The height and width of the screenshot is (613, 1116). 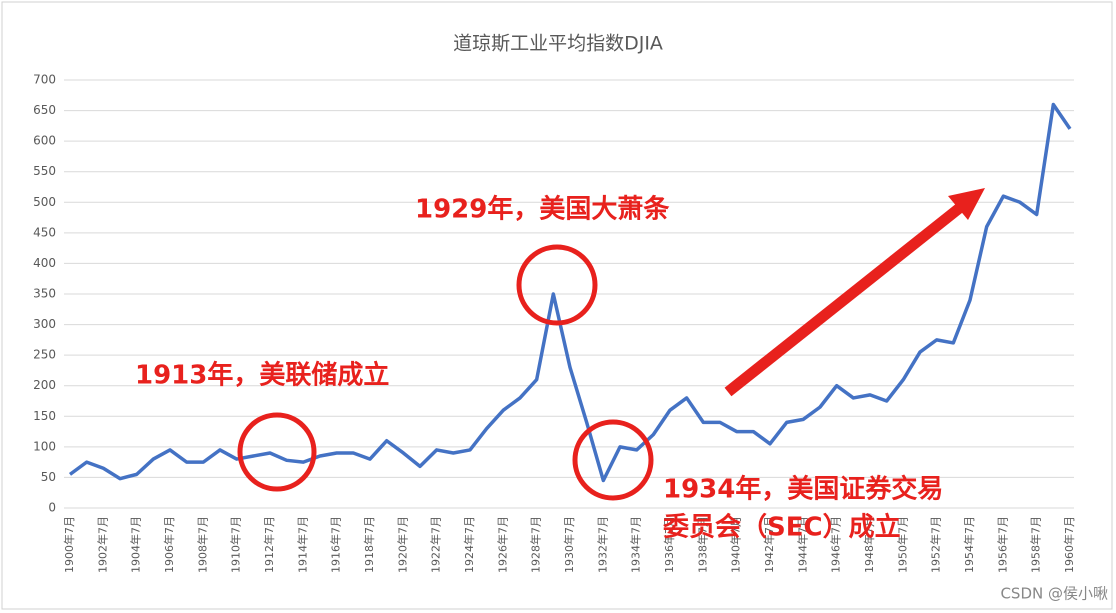 What do you see at coordinates (436, 544) in the screenshot?
I see `x-tick-label: 1922年7月` at bounding box center [436, 544].